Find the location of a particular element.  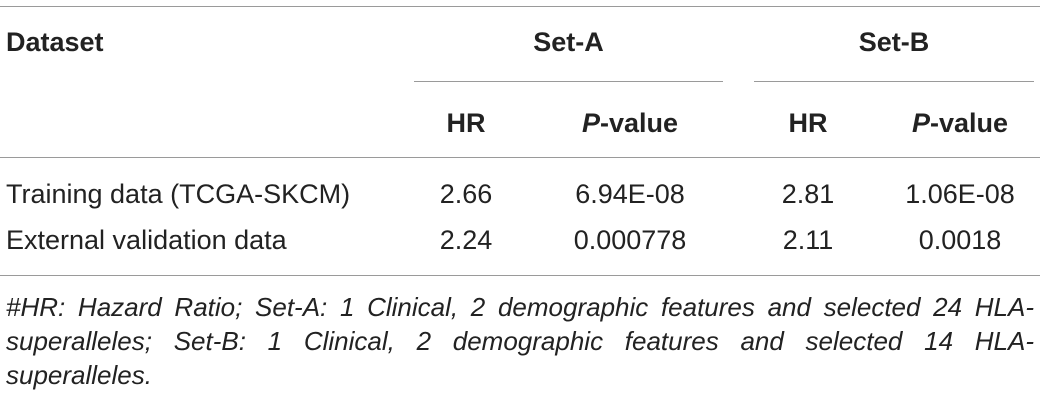

header-bottom-rule is located at coordinates (520, 157).